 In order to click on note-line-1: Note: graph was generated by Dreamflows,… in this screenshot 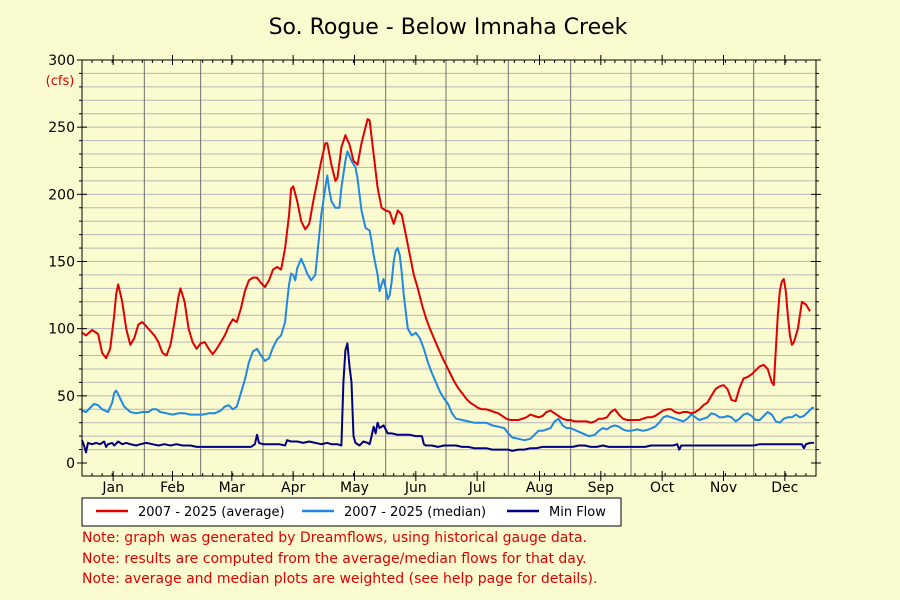, I will do `click(334, 538)`.